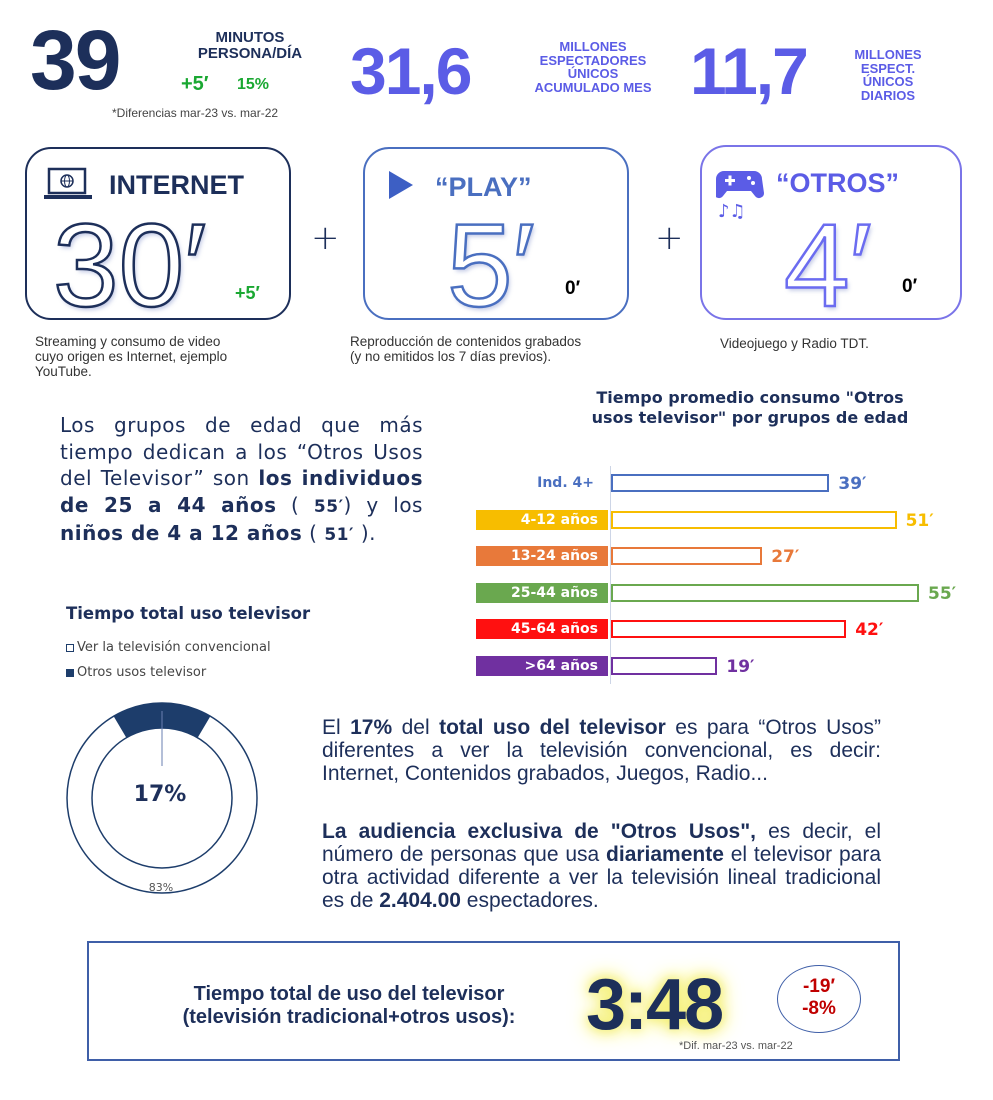 The width and height of the screenshot is (993, 1100). Describe the element at coordinates (130, 266) in the screenshot. I see `internet-value: 30′` at that location.